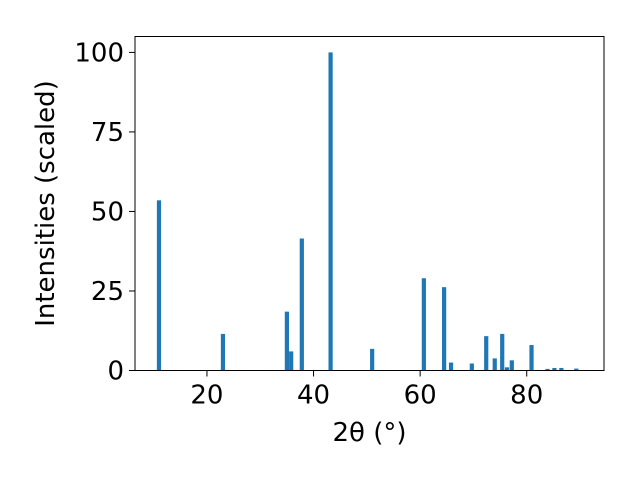 The image size is (640, 480). I want to click on x-axis-ticks: 20 40 60 80, so click(366, 390).